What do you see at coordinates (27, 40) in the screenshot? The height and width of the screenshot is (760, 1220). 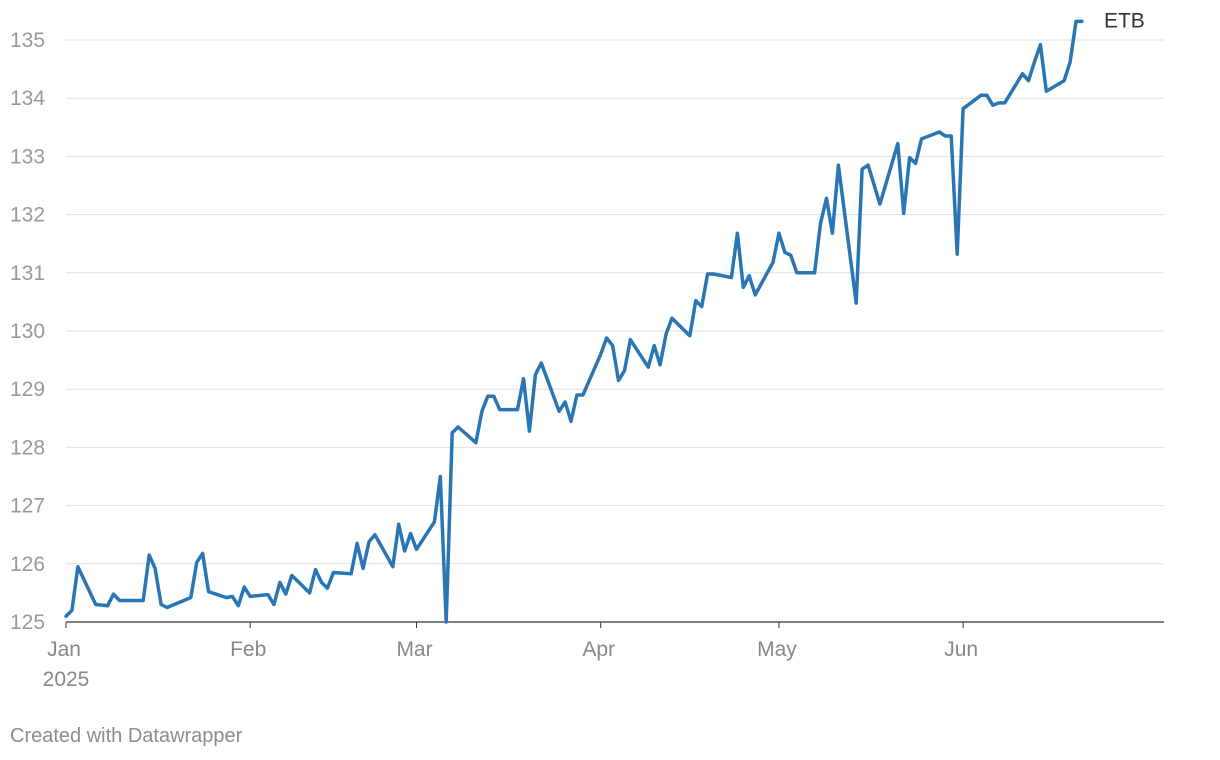 I see `y-tick-label: 135` at bounding box center [27, 40].